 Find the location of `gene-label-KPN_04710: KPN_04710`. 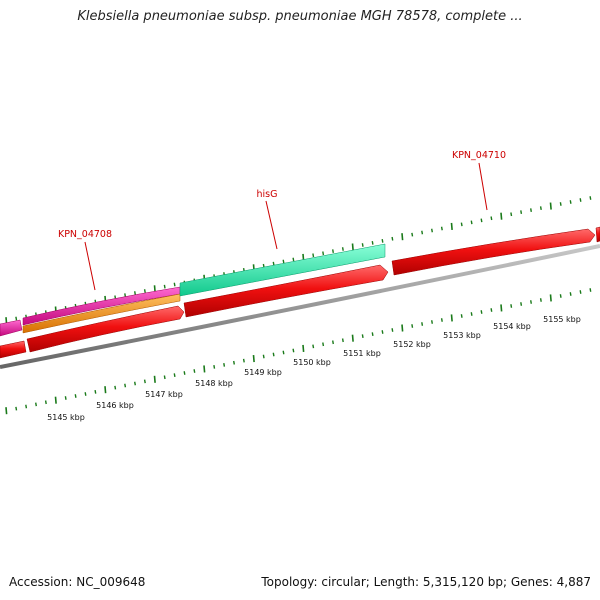

gene-label-KPN_04710: KPN_04710 is located at coordinates (479, 155).